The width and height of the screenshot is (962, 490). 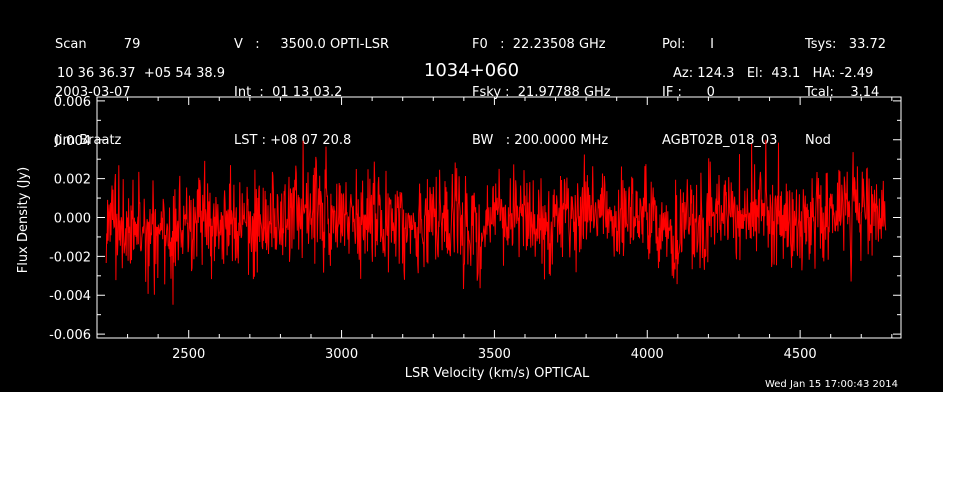 I want to click on y-tick-3: 0.000, so click(x=477, y=219).